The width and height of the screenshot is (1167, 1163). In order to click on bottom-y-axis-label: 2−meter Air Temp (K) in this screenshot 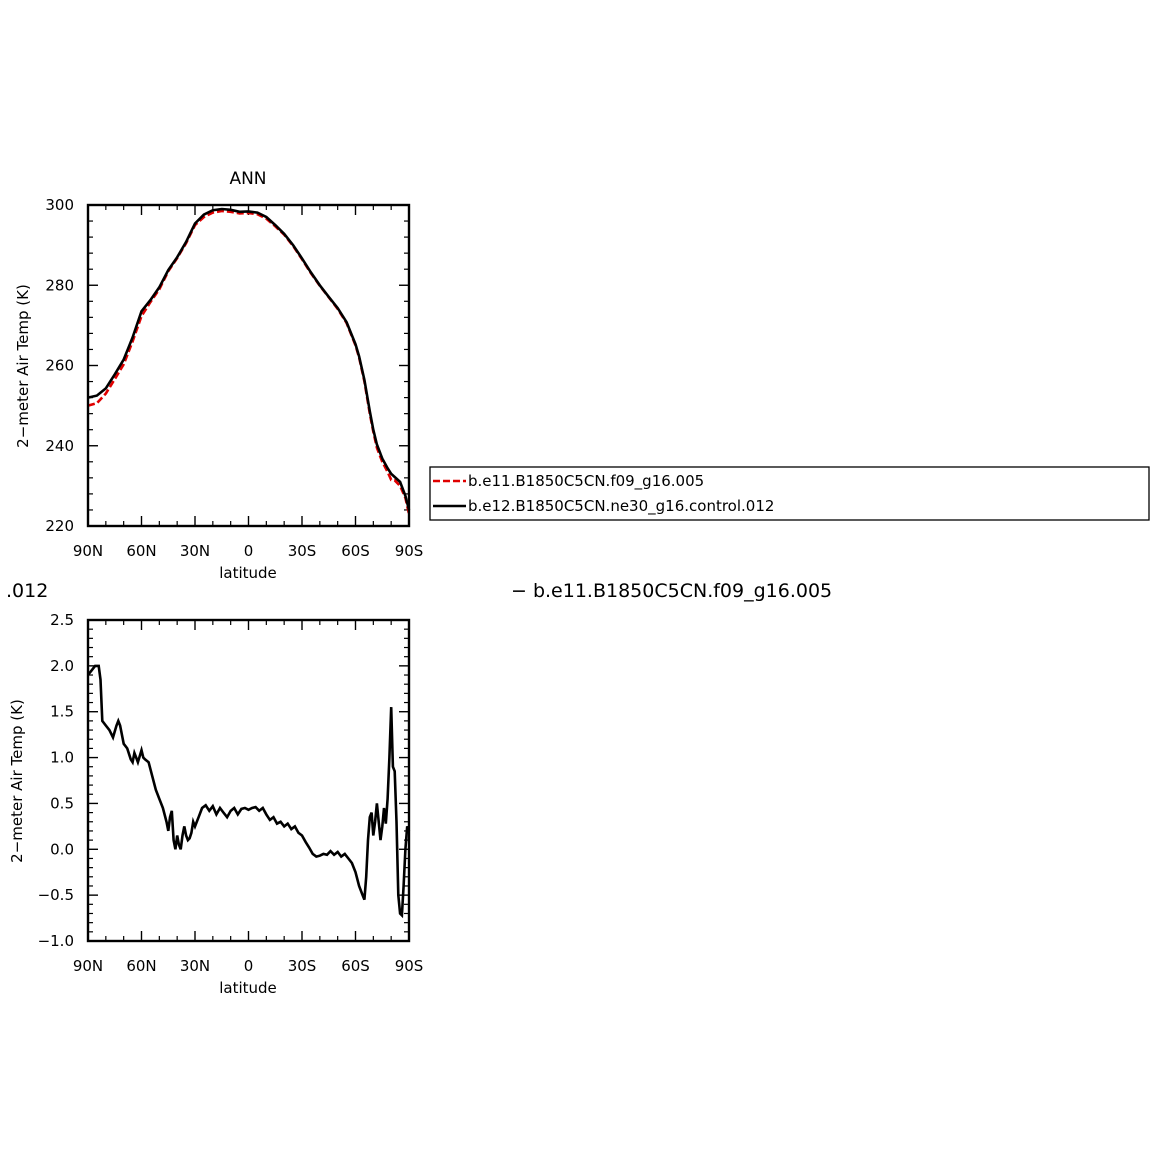, I will do `click(17, 781)`.